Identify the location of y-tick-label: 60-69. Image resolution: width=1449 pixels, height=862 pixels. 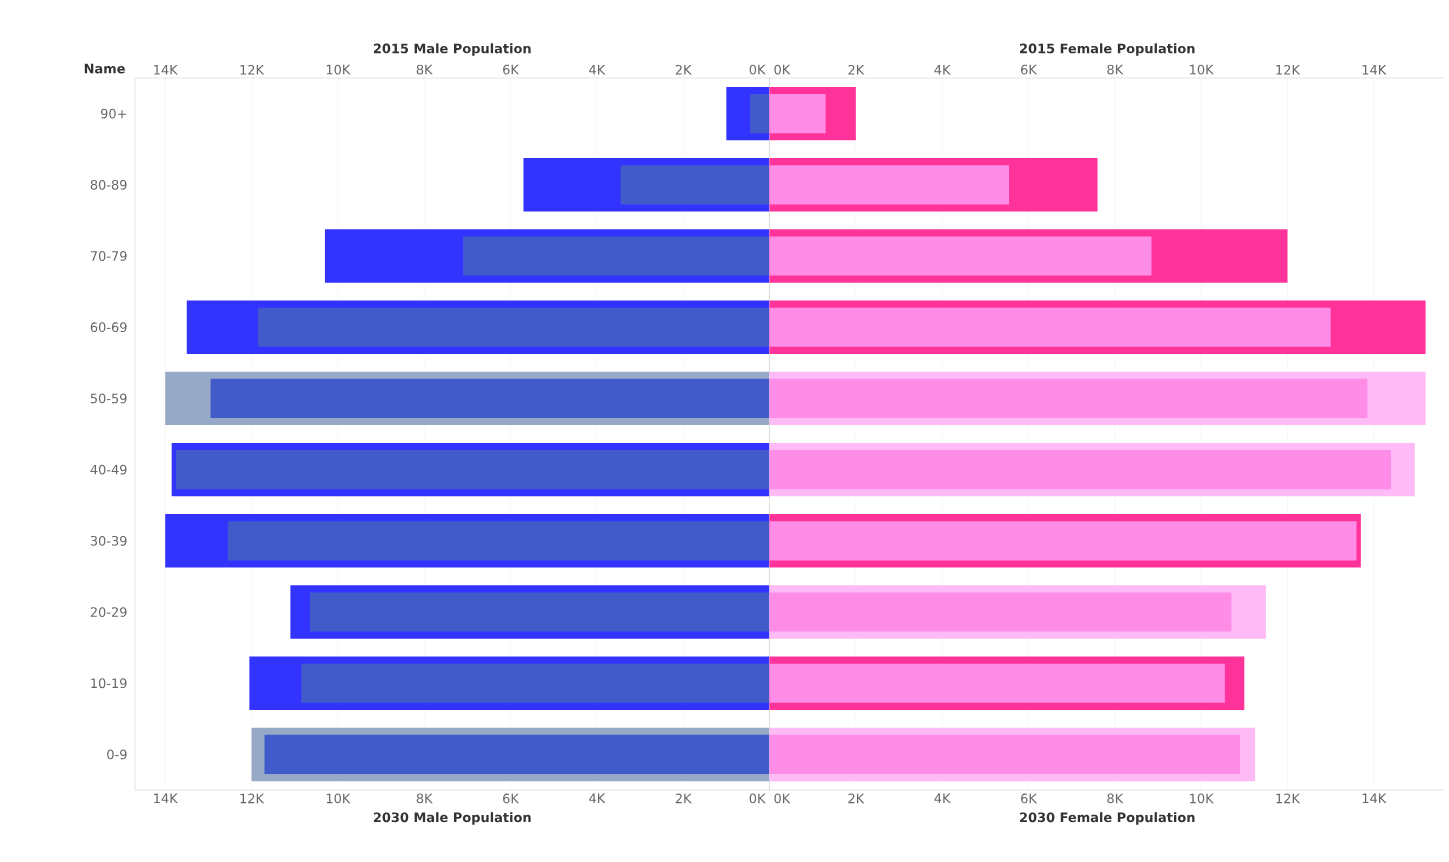
(108, 327).